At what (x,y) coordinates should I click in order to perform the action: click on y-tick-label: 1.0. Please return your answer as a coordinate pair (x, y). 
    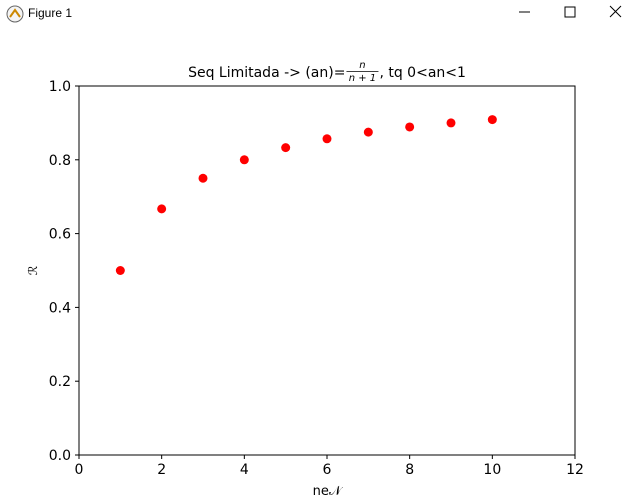
    Looking at the image, I should click on (60, 87).